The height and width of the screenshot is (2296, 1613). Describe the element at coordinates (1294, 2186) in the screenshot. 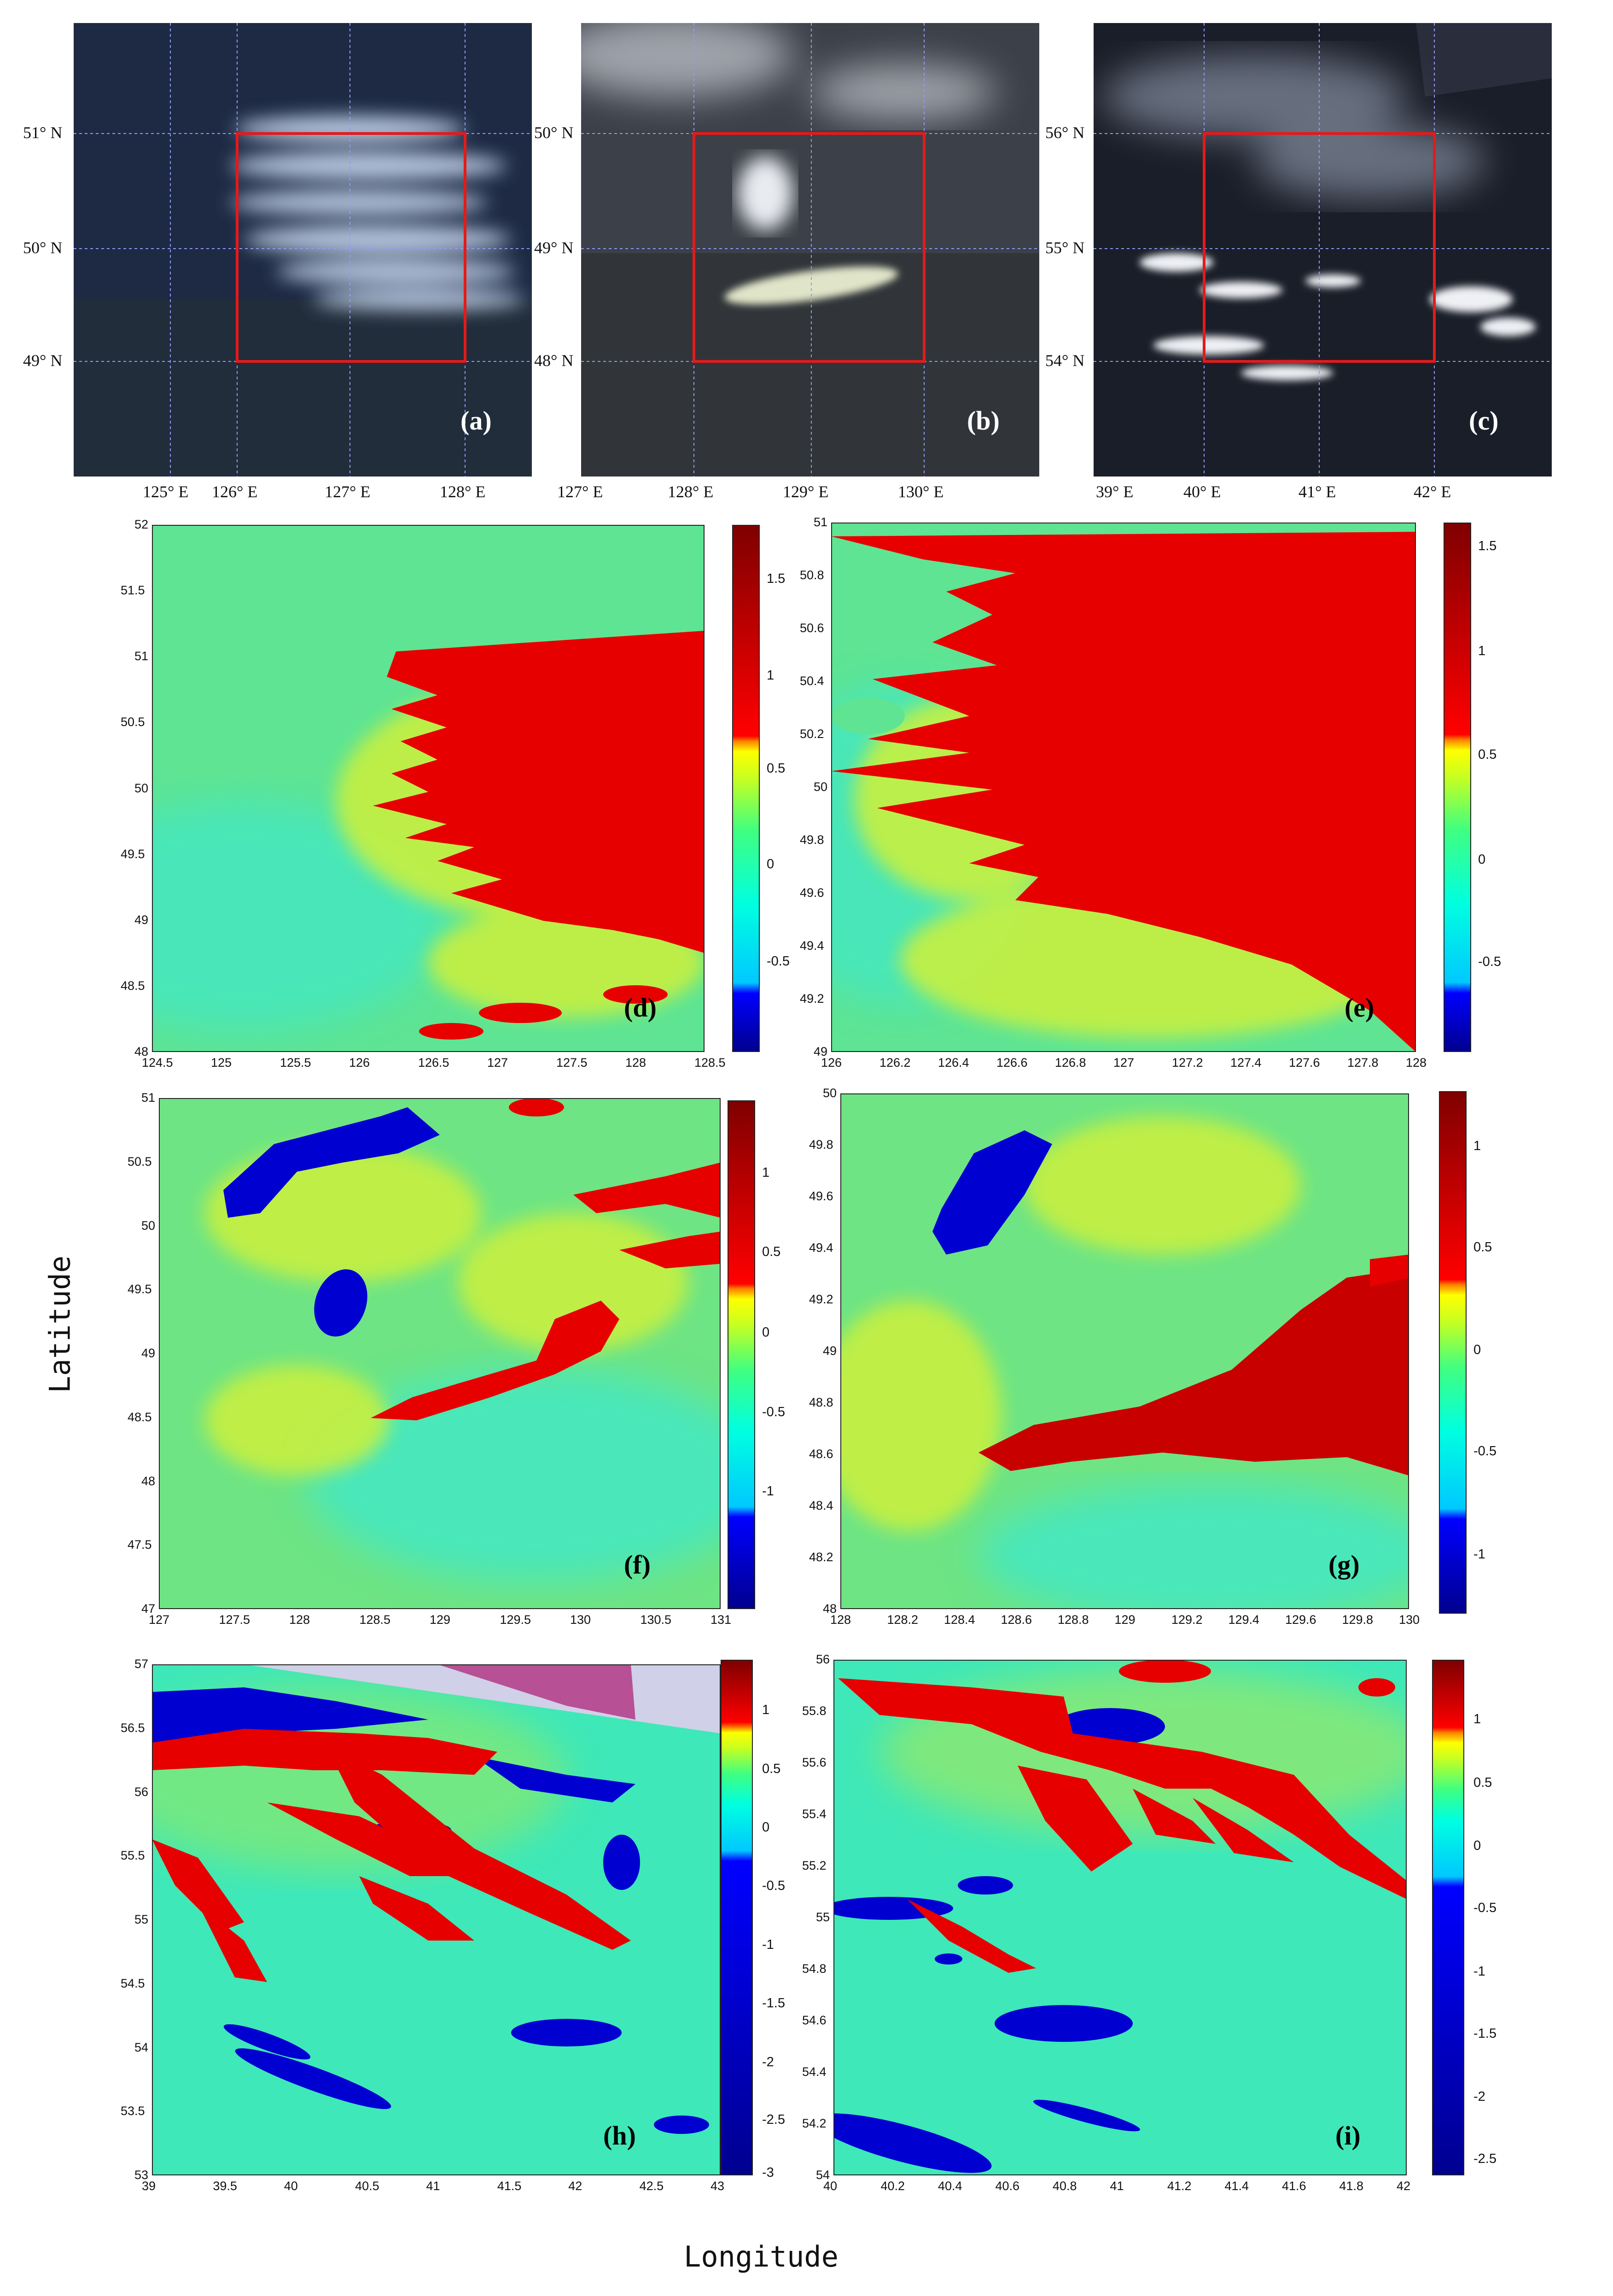

I see `x-tick-label: 41.6` at that location.